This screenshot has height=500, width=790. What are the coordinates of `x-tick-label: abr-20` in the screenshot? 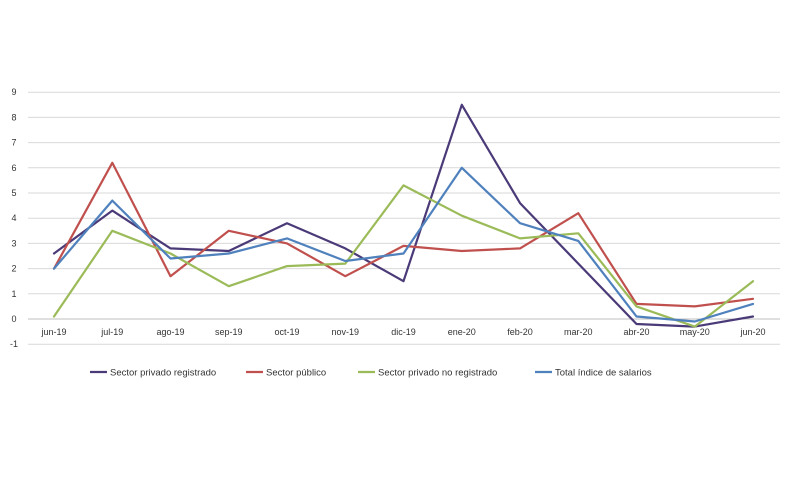 It's located at (636, 332).